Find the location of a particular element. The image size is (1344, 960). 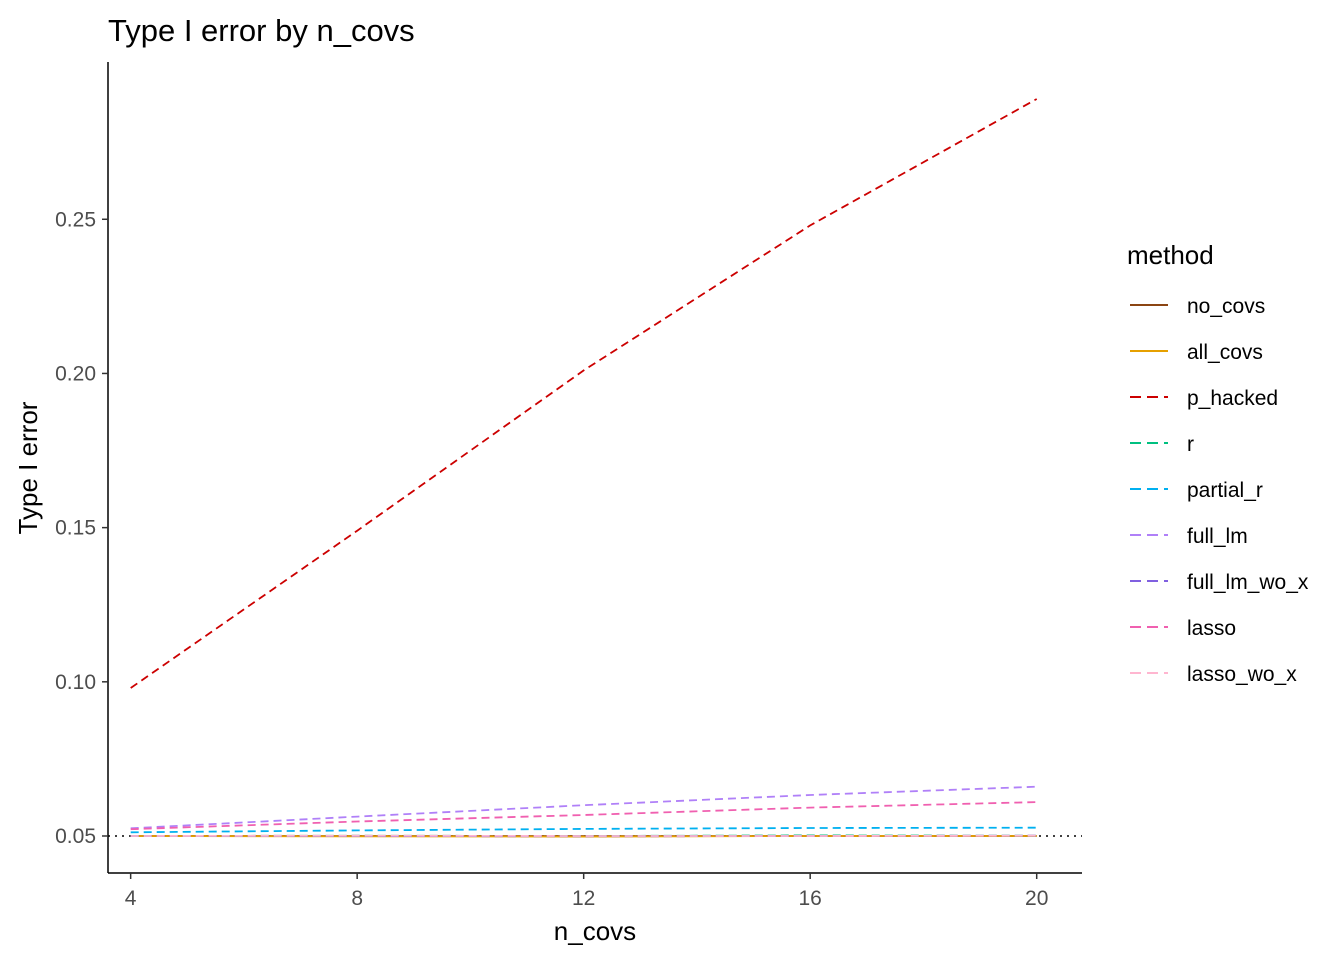

legend-label-all-covs: all_covs is located at coordinates (1225, 352).